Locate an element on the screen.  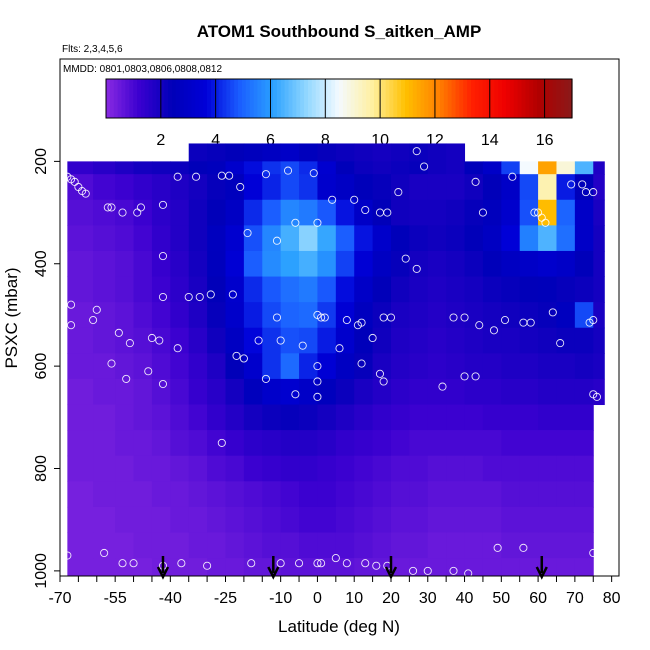
dates-label: MMDD: 0801,0803,0806,0808,0812 is located at coordinates (142, 69).